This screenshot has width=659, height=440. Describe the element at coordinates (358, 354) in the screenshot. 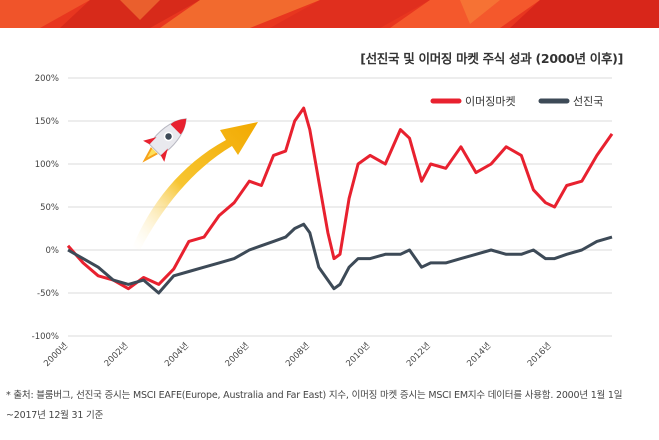

I see `x-tick-label: 2010년` at that location.